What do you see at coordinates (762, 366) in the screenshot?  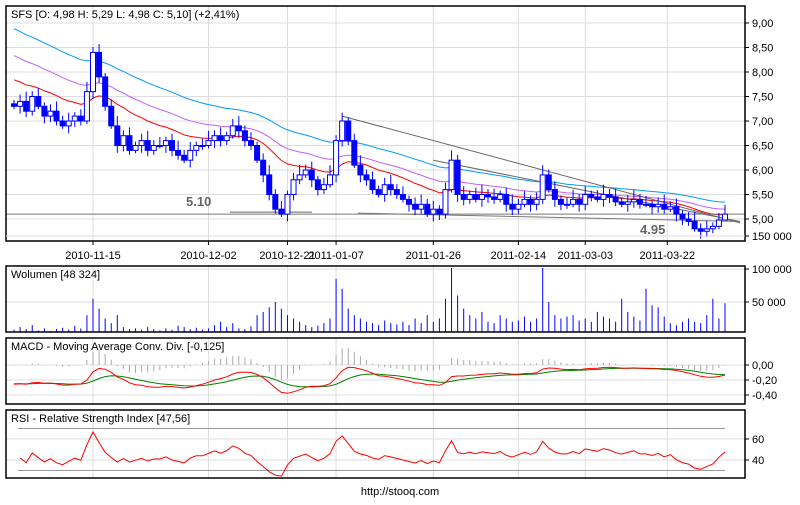 I see `macd-tick-label: 0,00` at bounding box center [762, 366].